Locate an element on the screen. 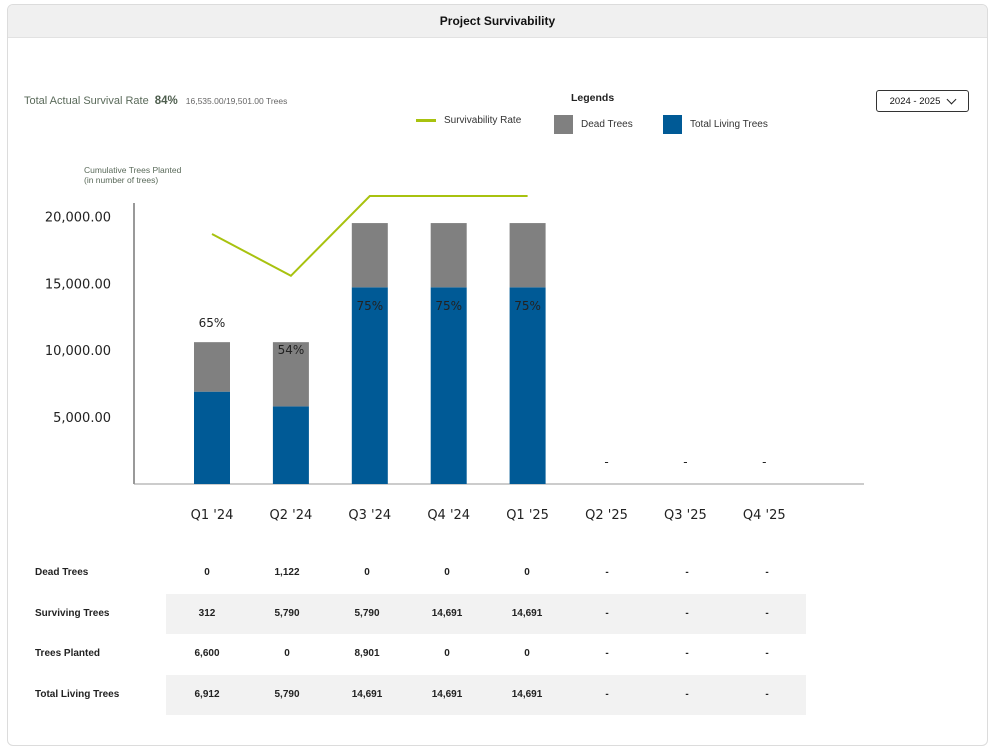 Image resolution: width=993 pixels, height=747 pixels. year-range-dropdown: 2024 - 2025 is located at coordinates (922, 101).